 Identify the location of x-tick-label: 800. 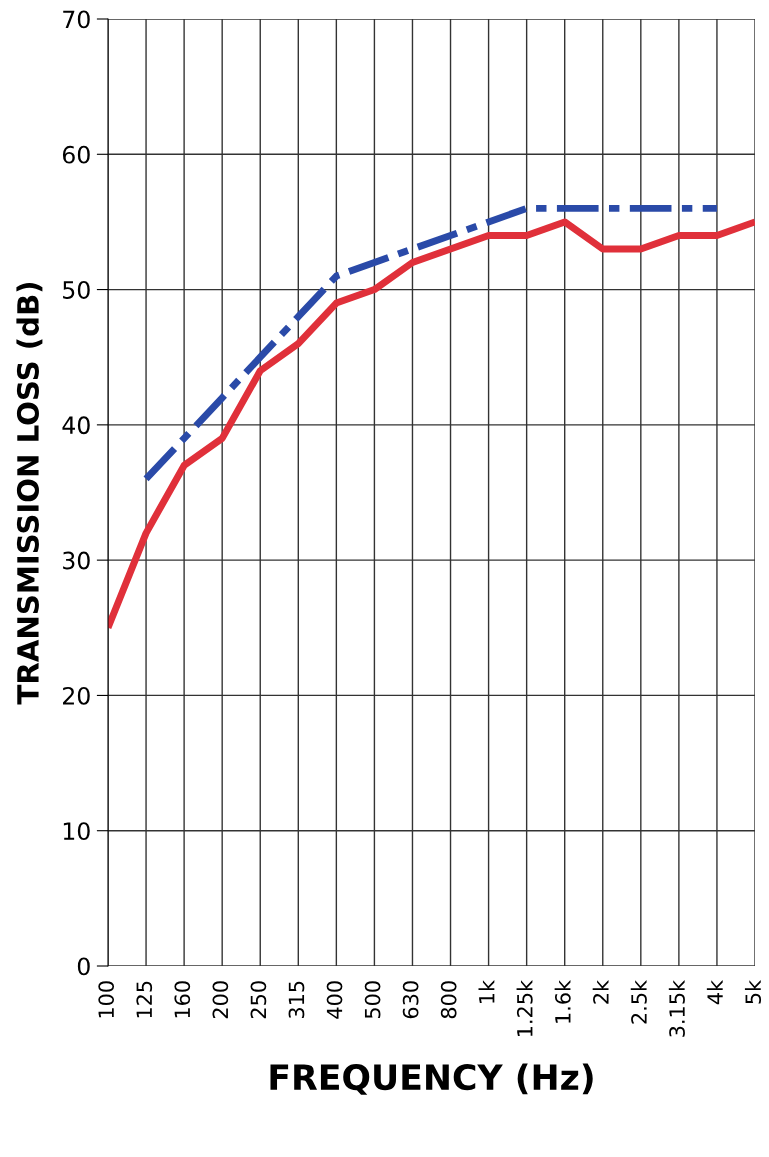
(448, 1000).